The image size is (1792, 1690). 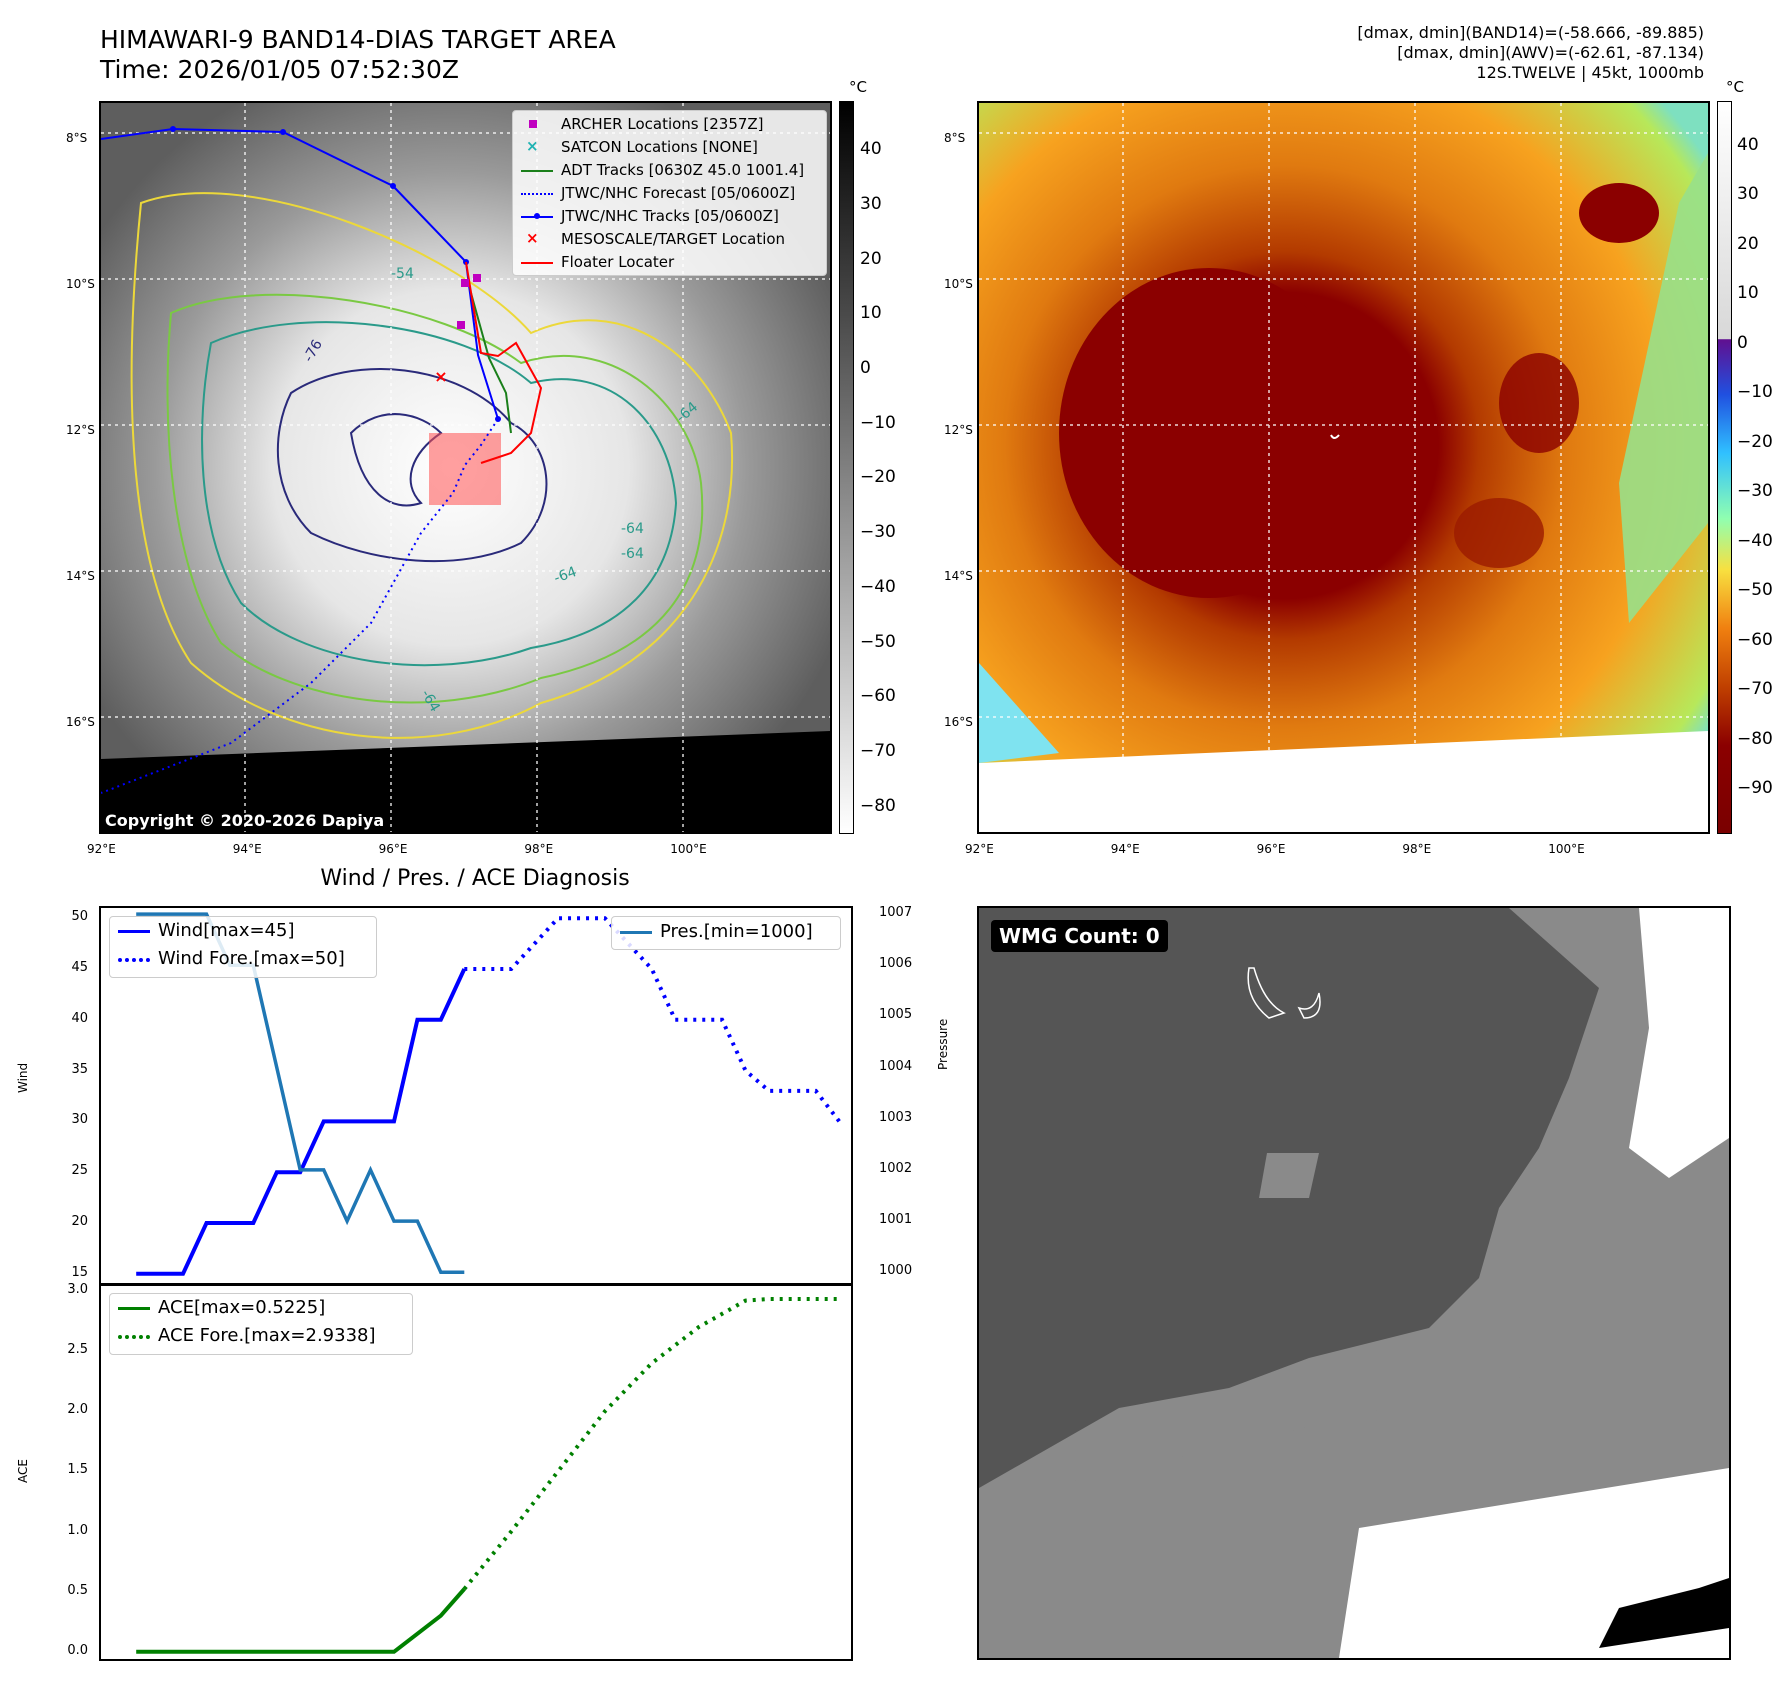 What do you see at coordinates (243, 931) in the screenshot?
I see `legend-item-wind: Wind[max=45]` at bounding box center [243, 931].